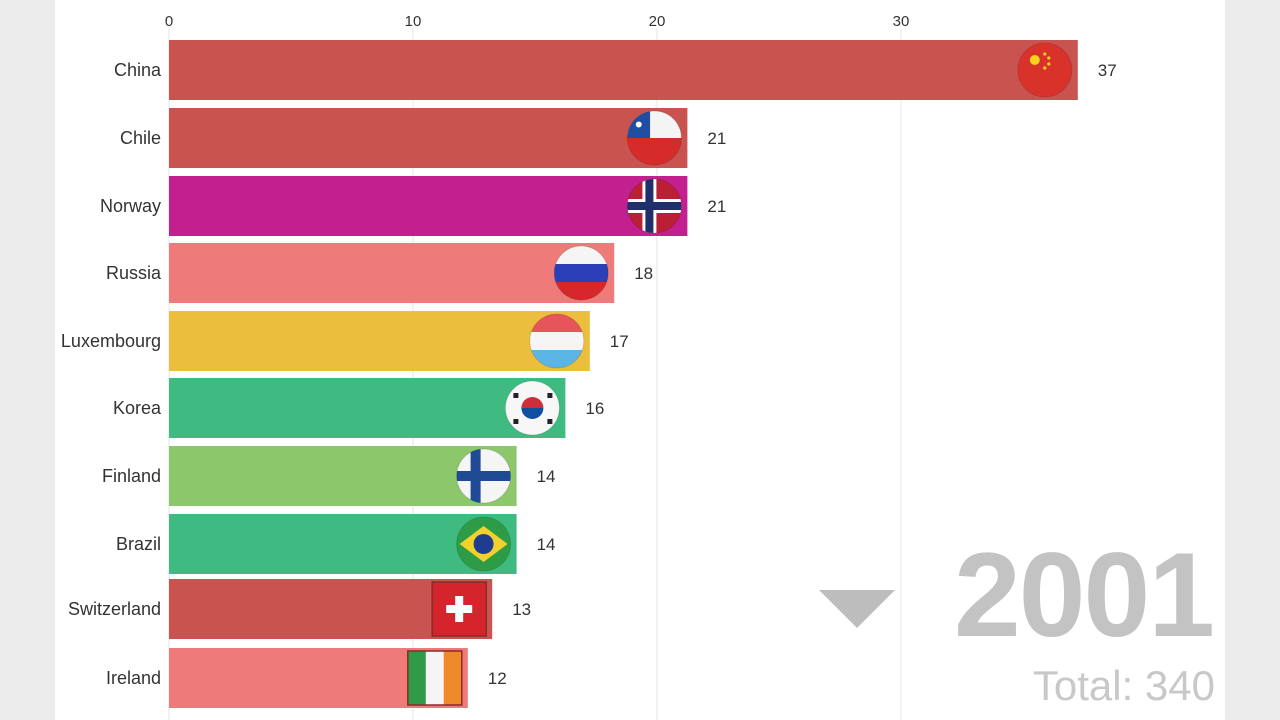 The height and width of the screenshot is (720, 1280). I want to click on luxembourg-flag-icon, so click(557, 341).